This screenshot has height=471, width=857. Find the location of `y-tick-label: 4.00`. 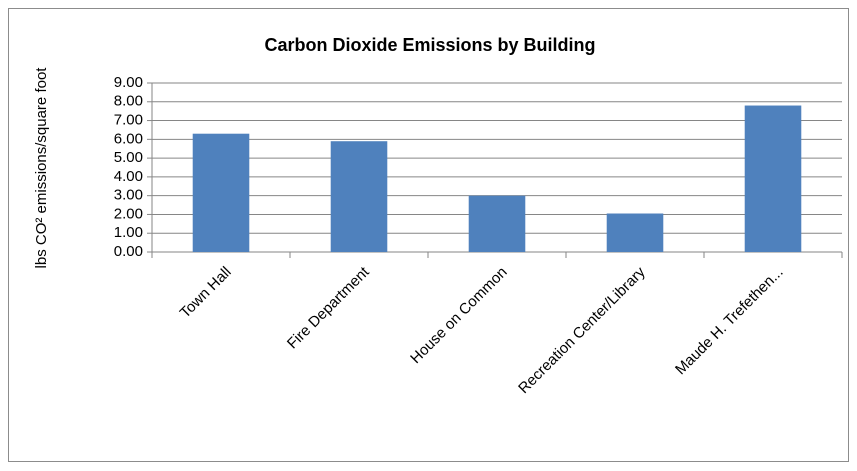

y-tick-label: 4.00 is located at coordinates (128, 176).